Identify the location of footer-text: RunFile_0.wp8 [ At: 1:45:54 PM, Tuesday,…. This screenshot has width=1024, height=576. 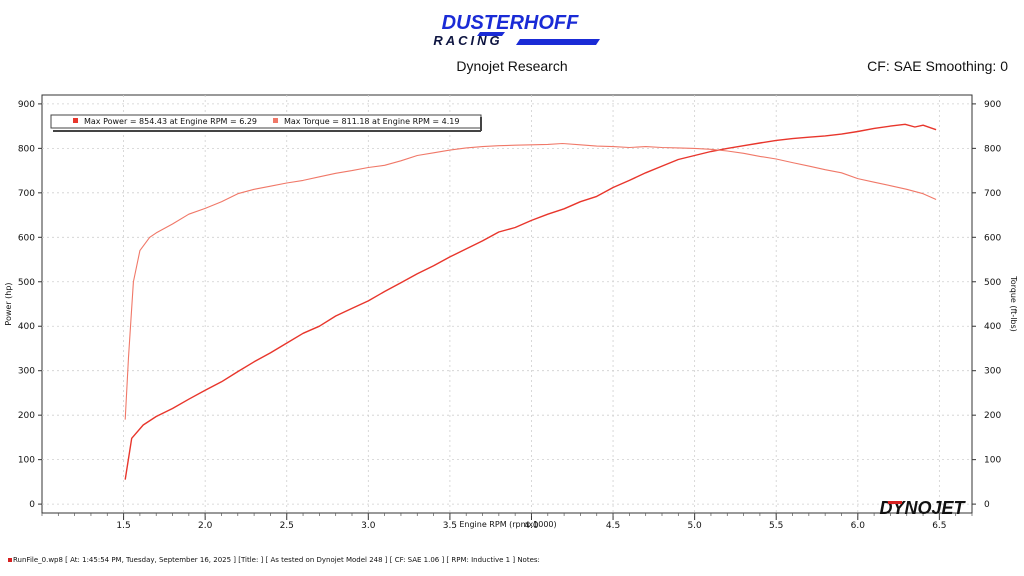
(276, 560).